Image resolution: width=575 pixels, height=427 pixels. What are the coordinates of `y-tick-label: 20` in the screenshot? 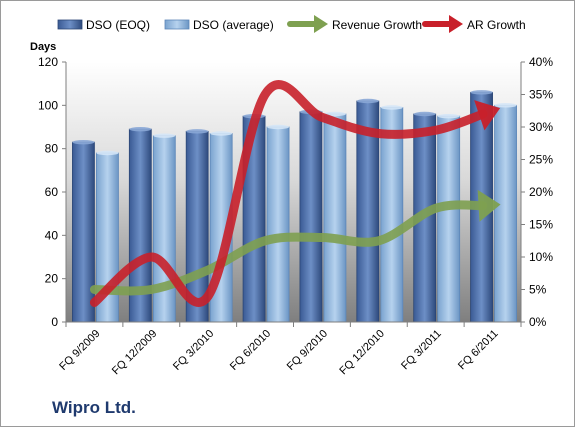 It's located at (52, 279).